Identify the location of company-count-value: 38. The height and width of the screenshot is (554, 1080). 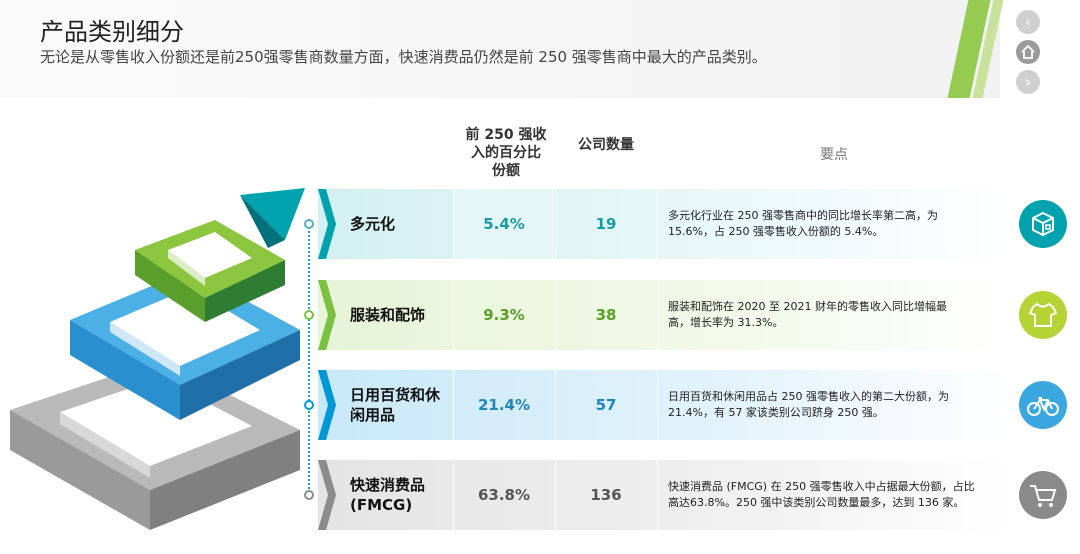
(606, 315).